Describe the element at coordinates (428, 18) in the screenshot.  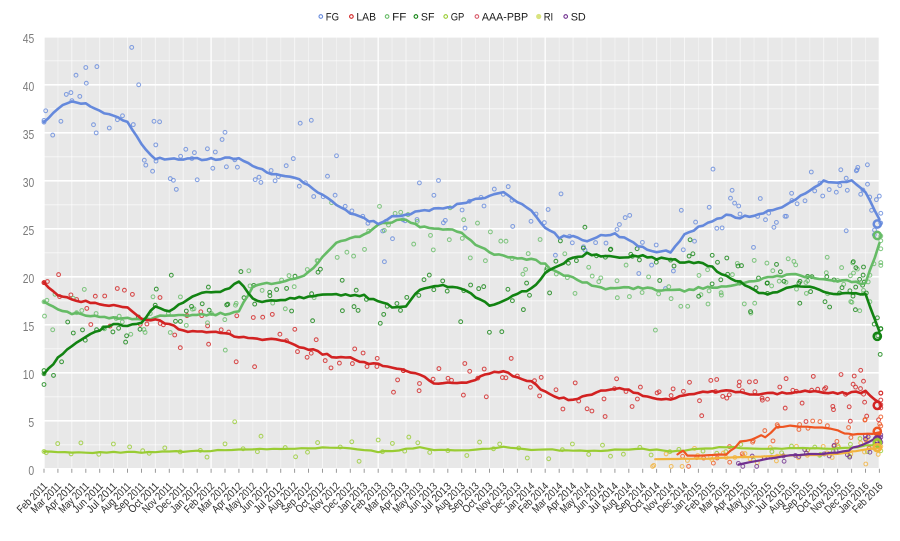
I see `svg-text: SF` at that location.